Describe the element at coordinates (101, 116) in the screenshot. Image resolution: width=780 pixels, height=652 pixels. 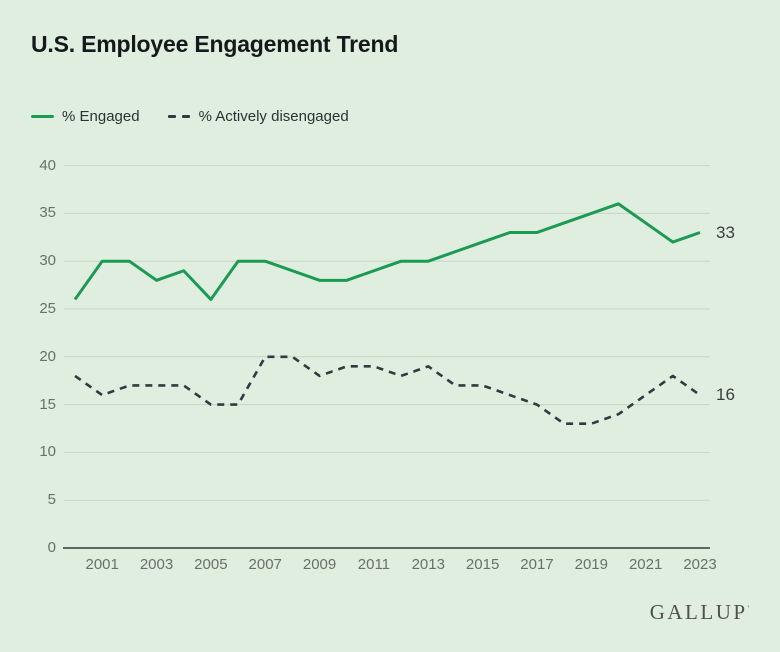
I see `legend-label-engaged: % Engaged` at that location.